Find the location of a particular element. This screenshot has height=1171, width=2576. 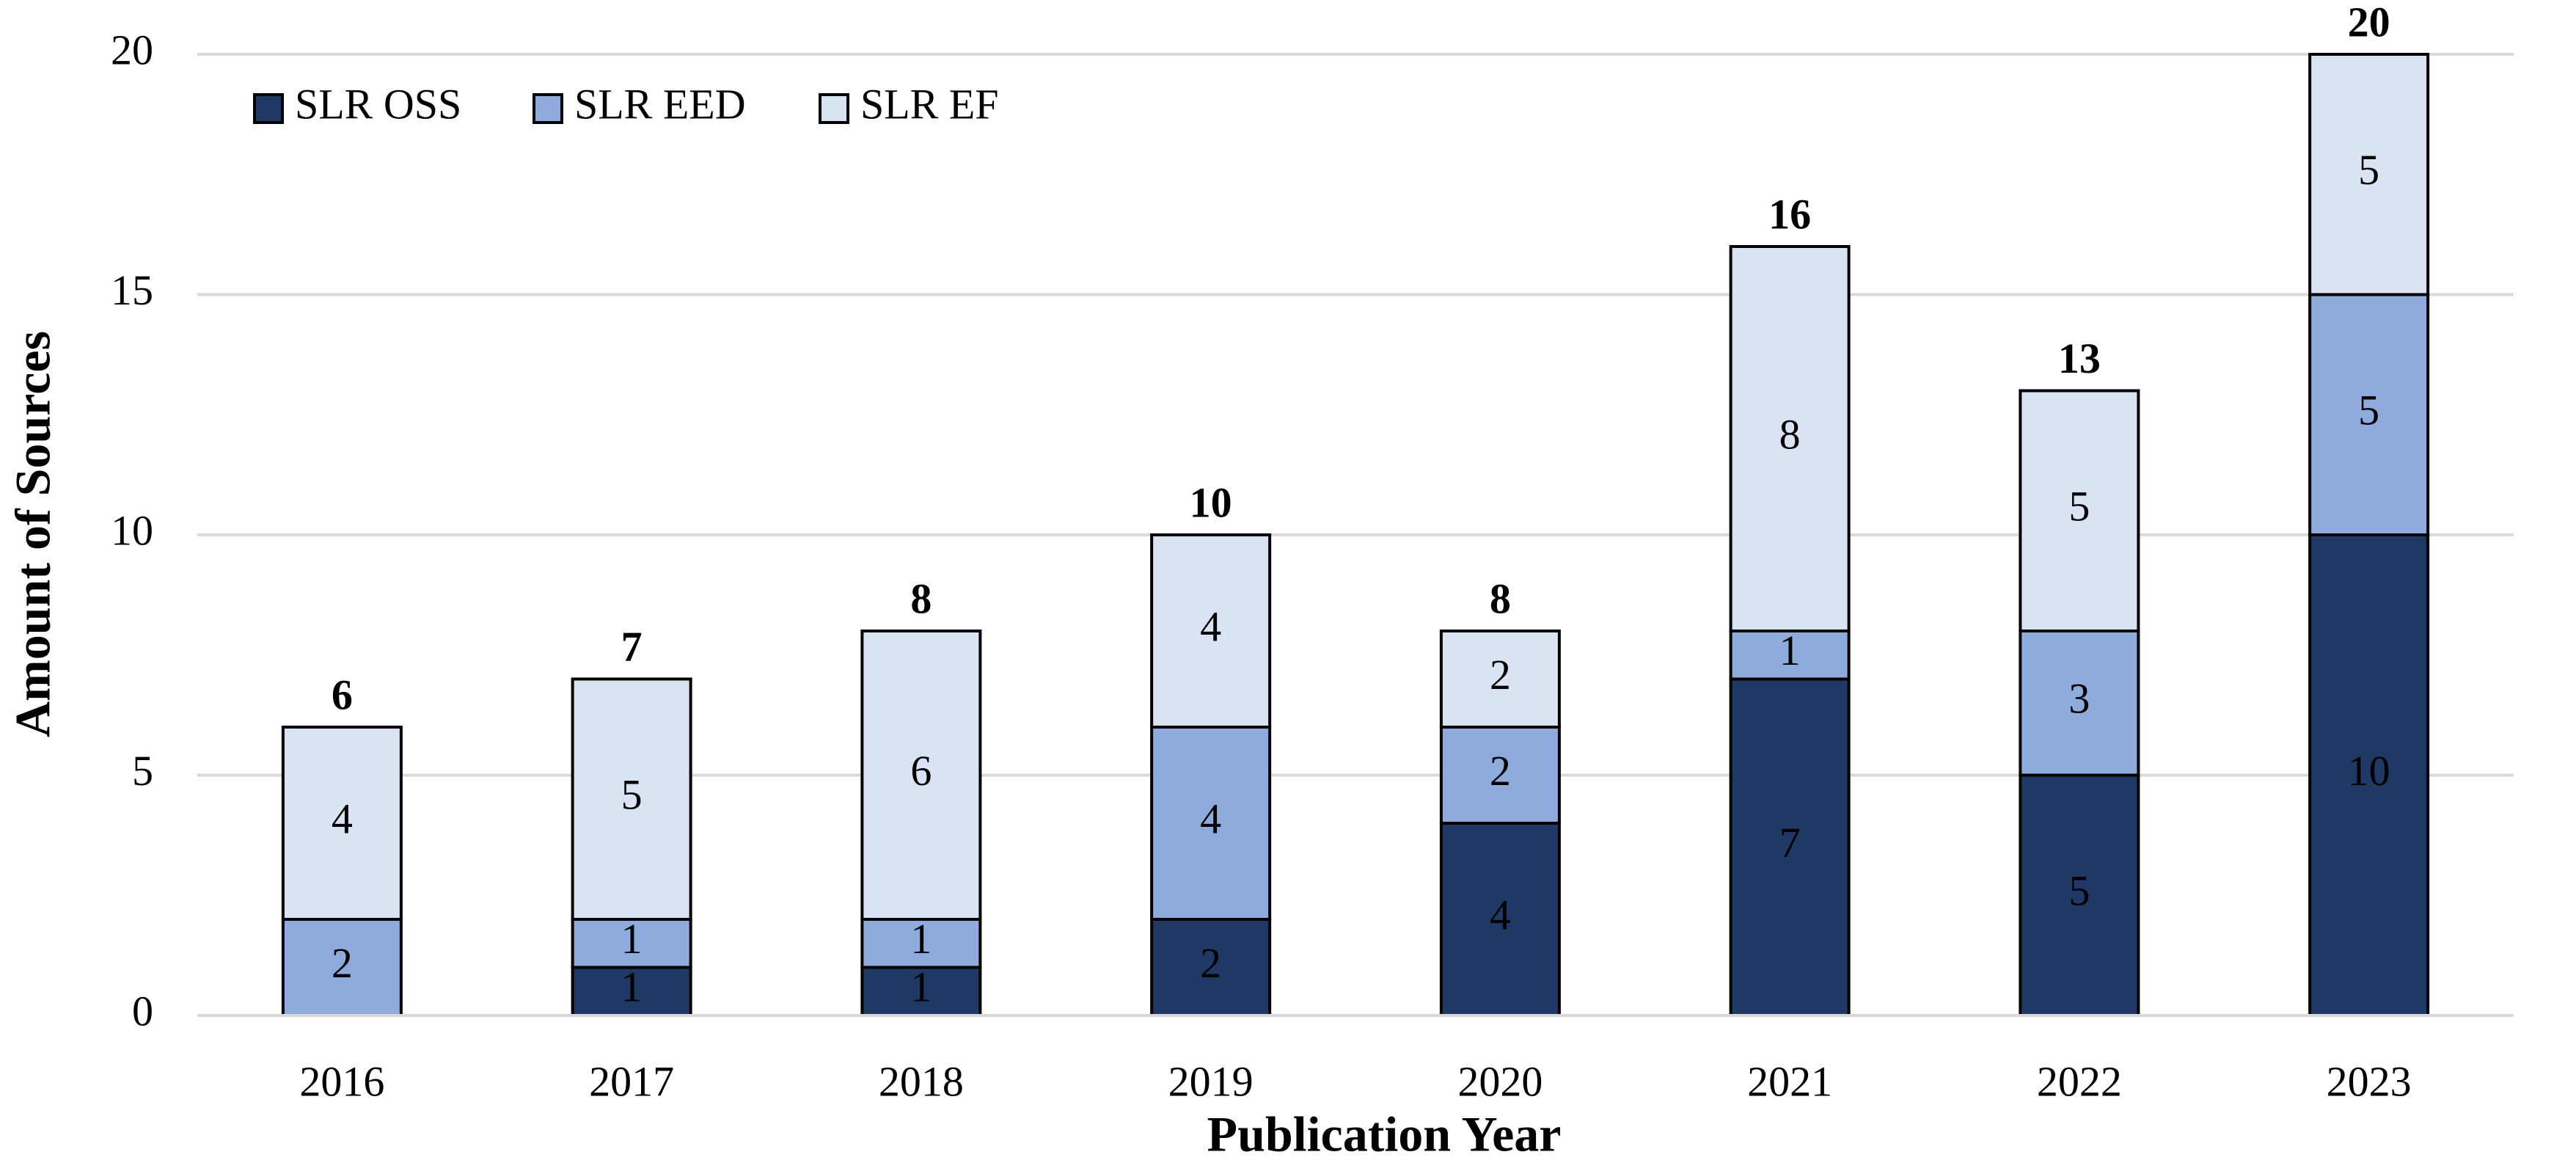

y-tick-label: 20 is located at coordinates (132, 50).